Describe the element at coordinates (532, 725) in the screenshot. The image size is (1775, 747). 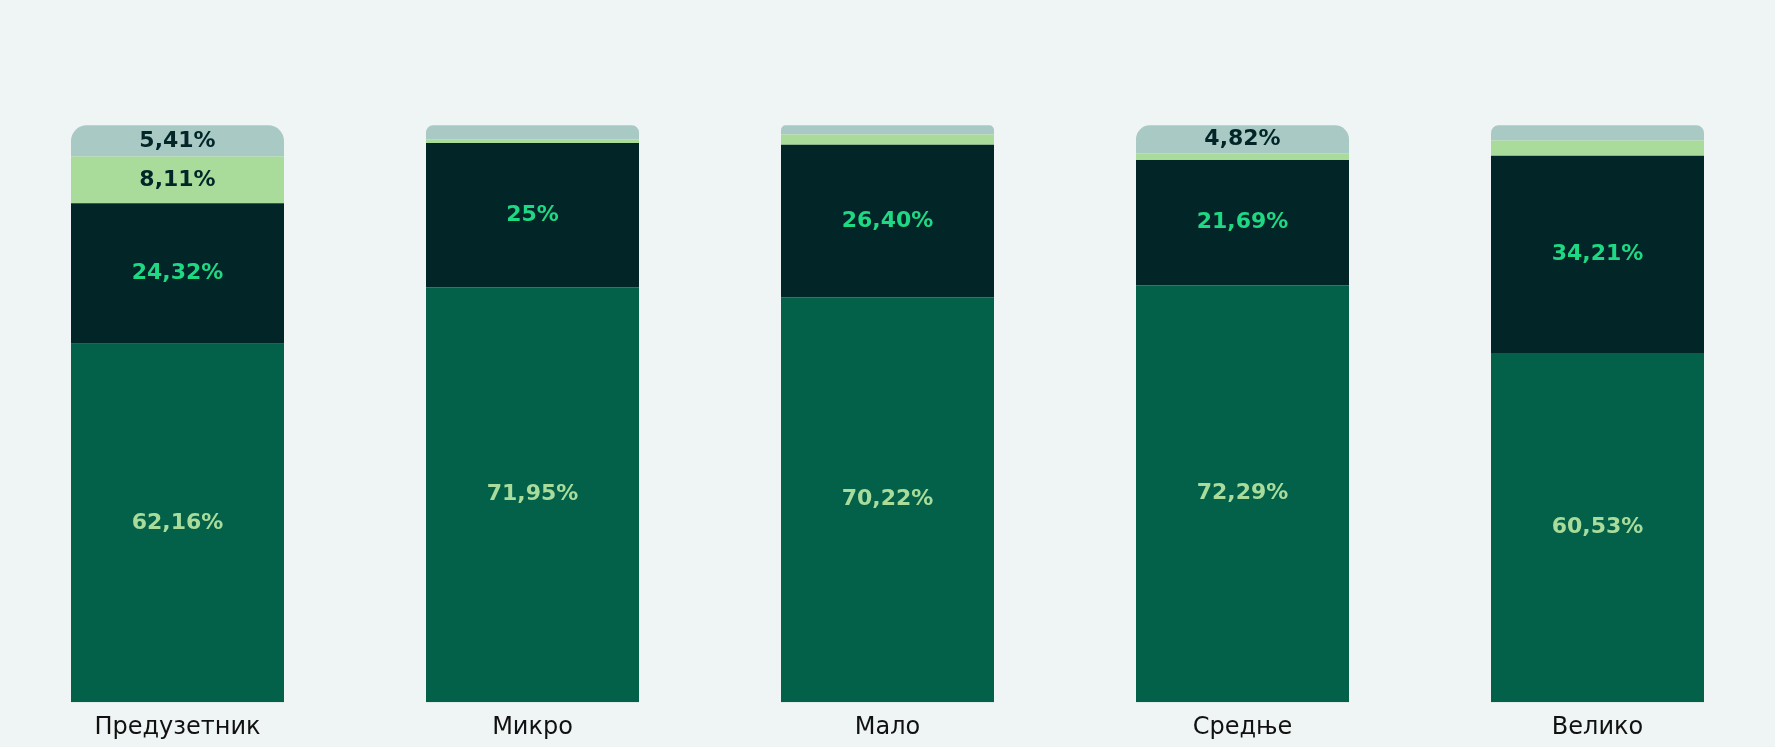
I see `x-tick-label: Микро` at that location.